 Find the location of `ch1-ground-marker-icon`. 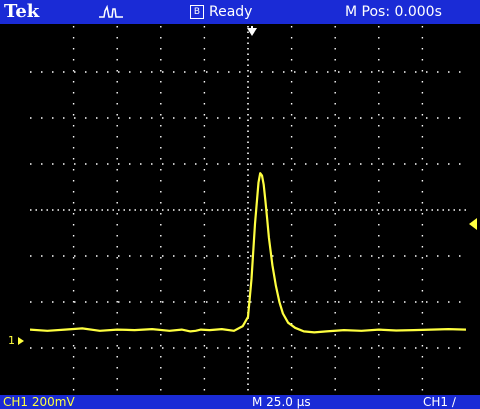

ch1-ground-marker-icon is located at coordinates (21, 341).